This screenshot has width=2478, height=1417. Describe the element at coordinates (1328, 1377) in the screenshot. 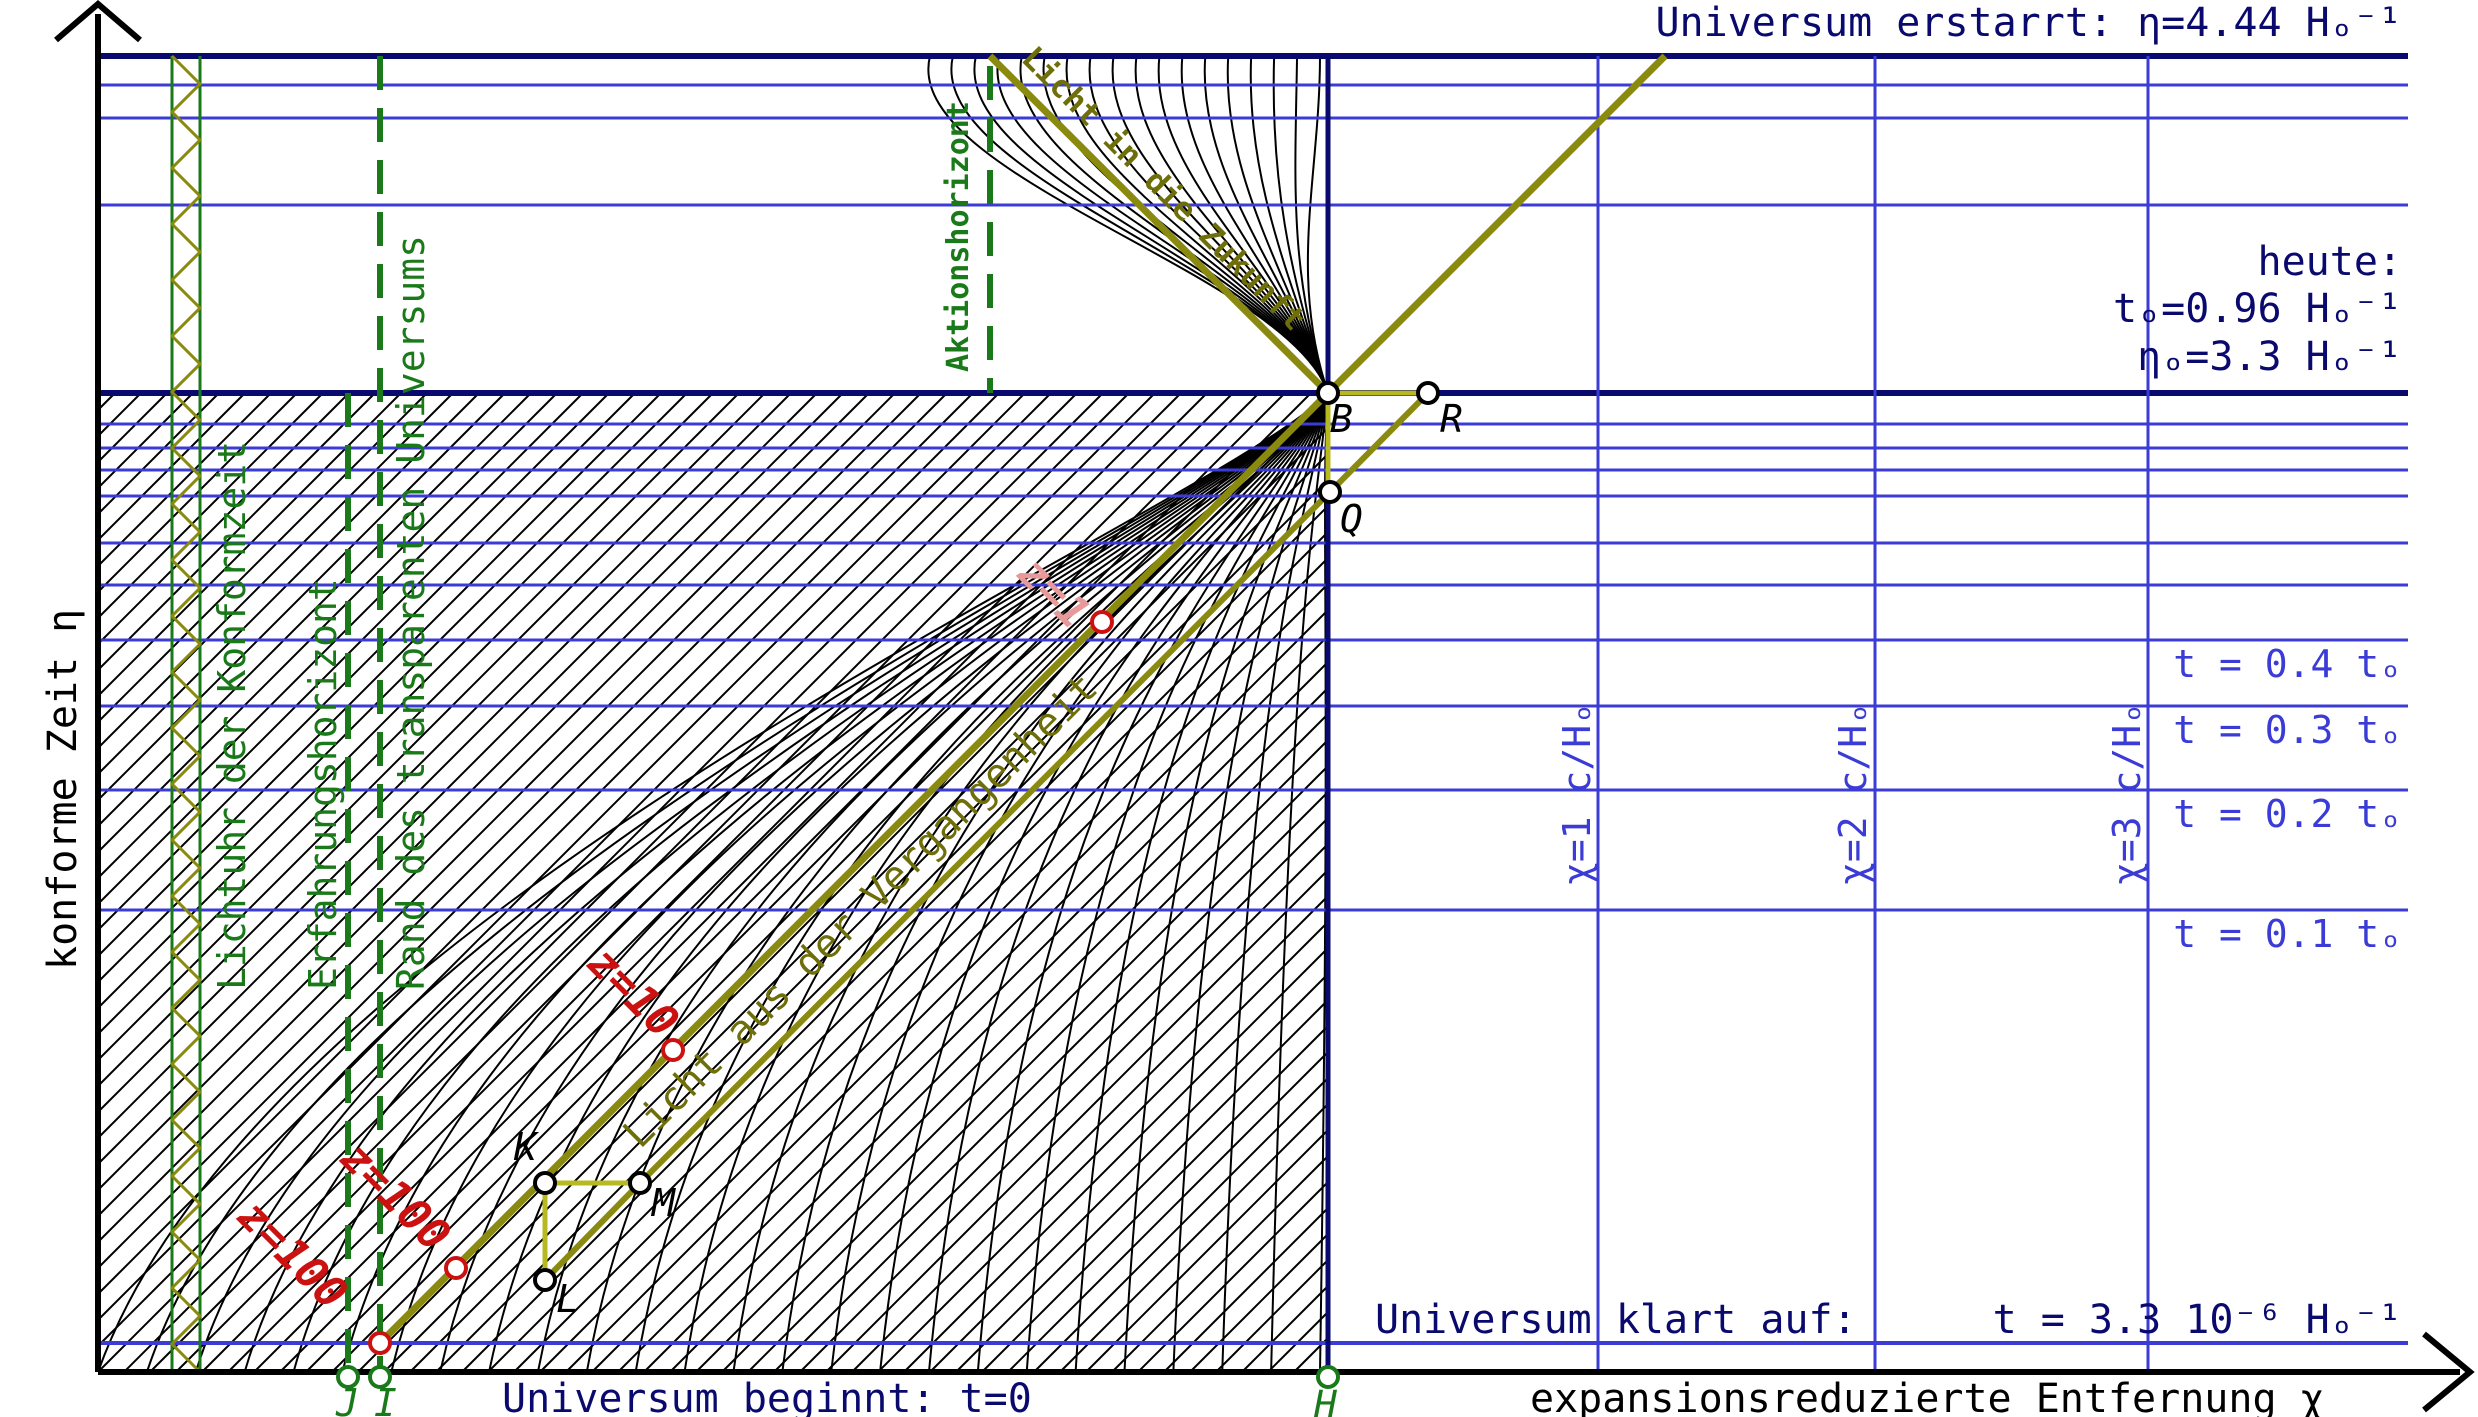

I see `point-H` at that location.